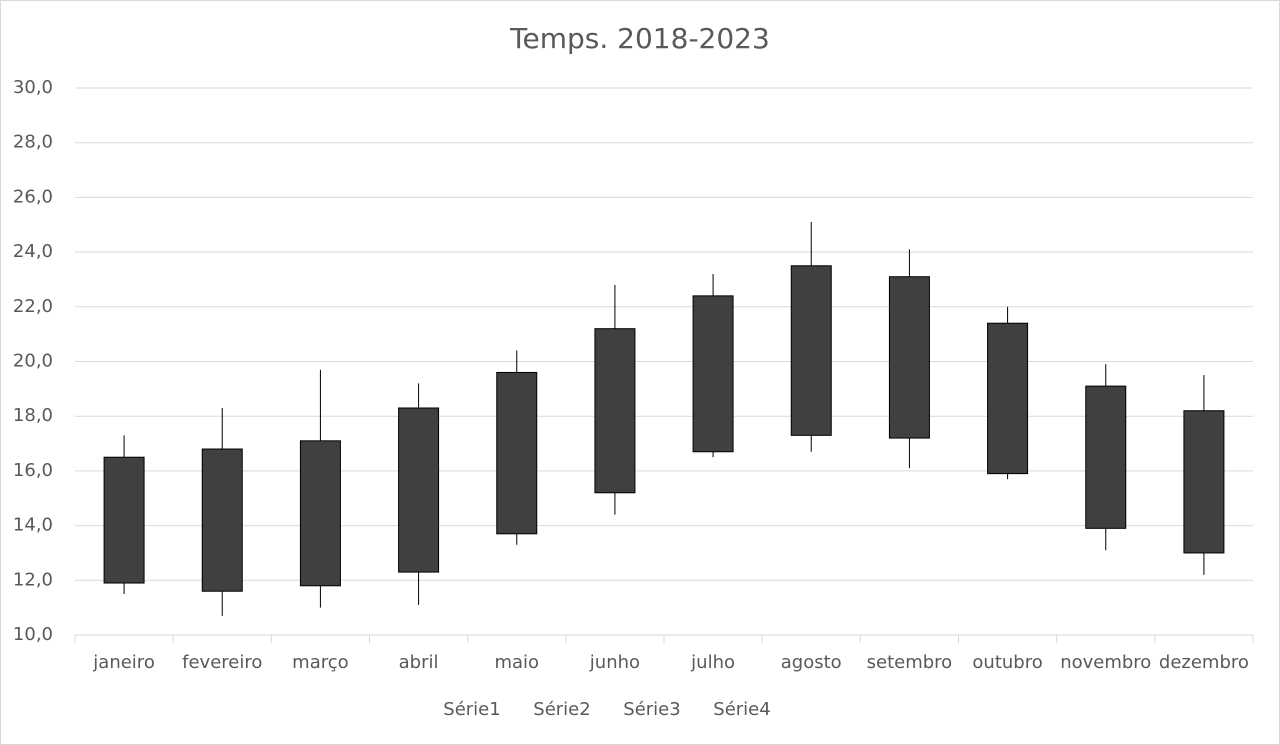 Image resolution: width=1280 pixels, height=745 pixels. Describe the element at coordinates (561, 709) in the screenshot. I see `legend-label: Série2` at that location.